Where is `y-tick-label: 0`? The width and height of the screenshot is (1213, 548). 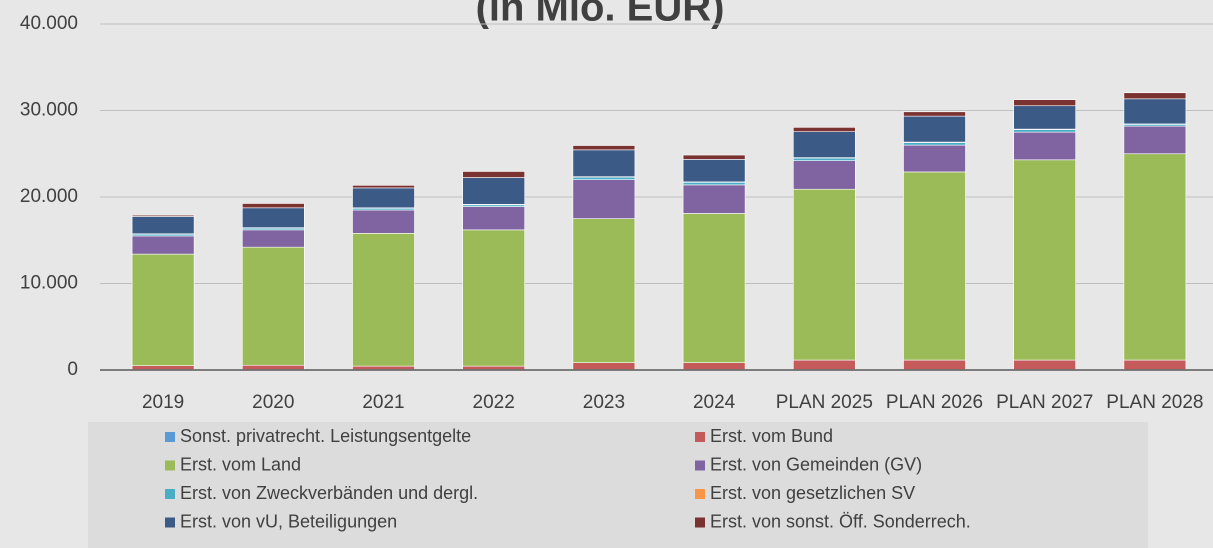 y-tick-label: 0 is located at coordinates (72, 369).